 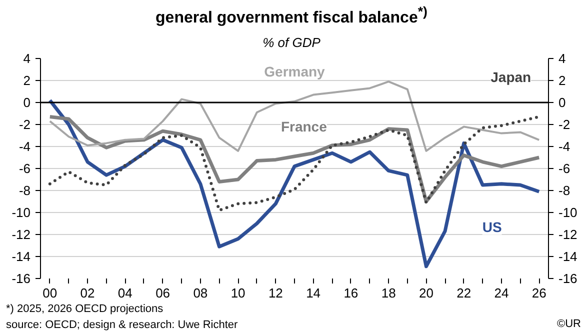 What do you see at coordinates (388, 293) in the screenshot?
I see `x-tick-label: 18` at bounding box center [388, 293].